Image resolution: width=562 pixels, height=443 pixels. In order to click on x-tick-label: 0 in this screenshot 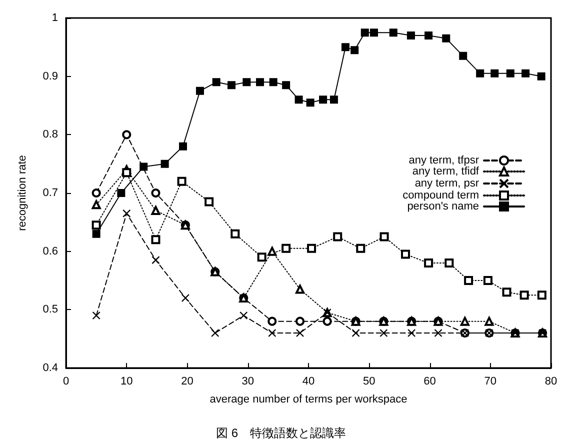, I will do `click(66, 382)`.